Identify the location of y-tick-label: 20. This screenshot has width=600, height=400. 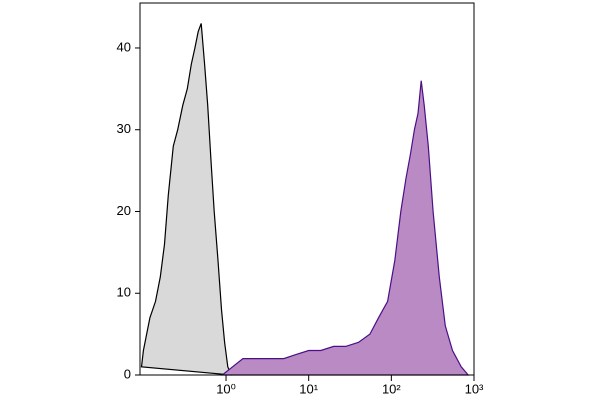
(124, 210).